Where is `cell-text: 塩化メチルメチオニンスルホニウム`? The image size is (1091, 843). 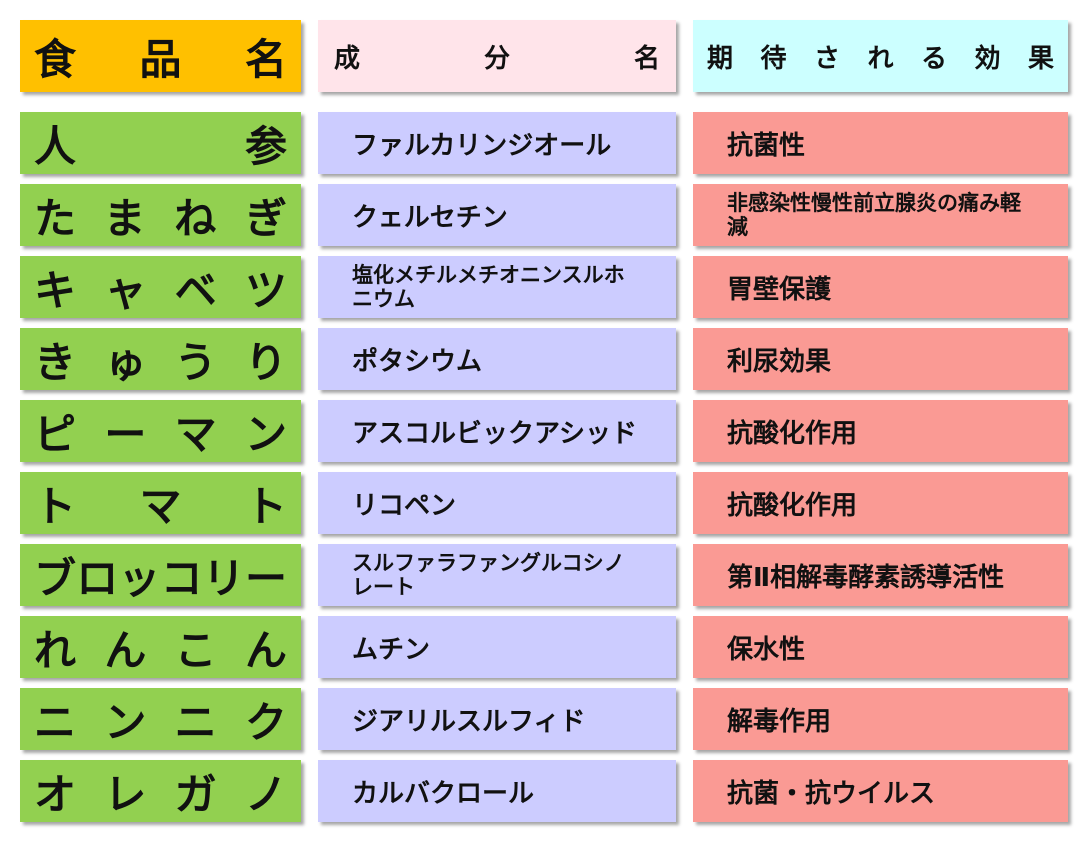 cell-text: 塩化メチルメチオニンスルホニウム is located at coordinates (488, 287).